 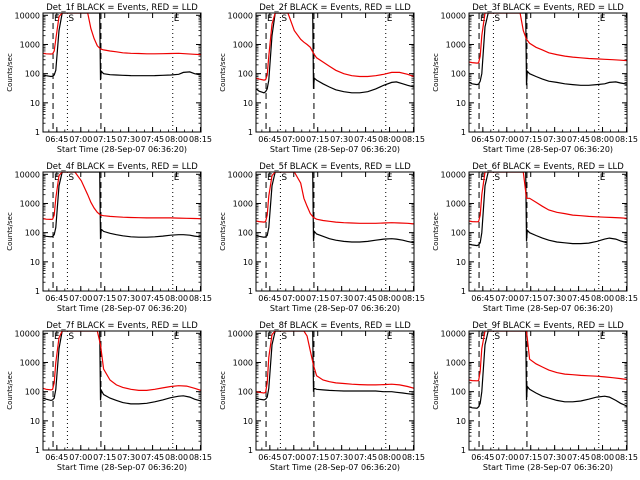 I want to click on panel-title: Det_3f BLACK = Events, RED = LLD, so click(x=548, y=8).